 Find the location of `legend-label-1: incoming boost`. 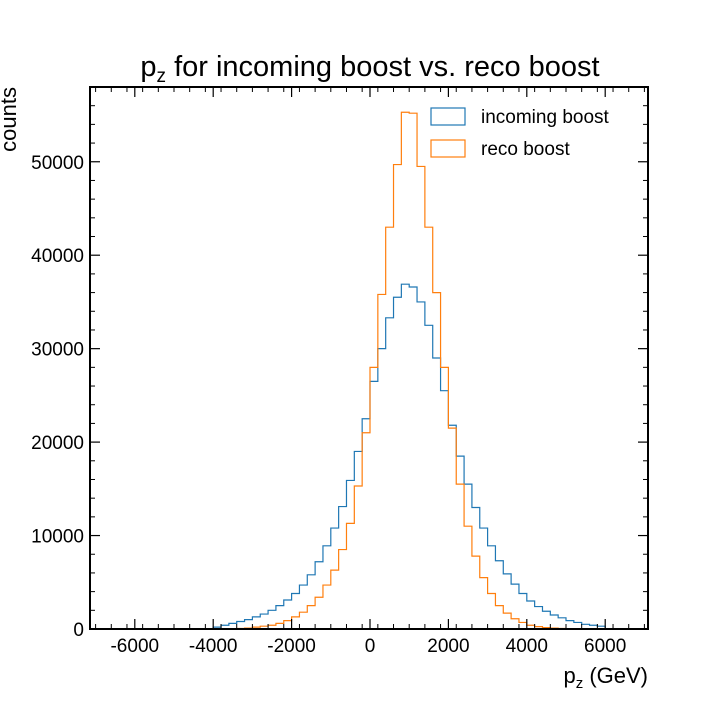

legend-label-1: incoming boost is located at coordinates (545, 117).